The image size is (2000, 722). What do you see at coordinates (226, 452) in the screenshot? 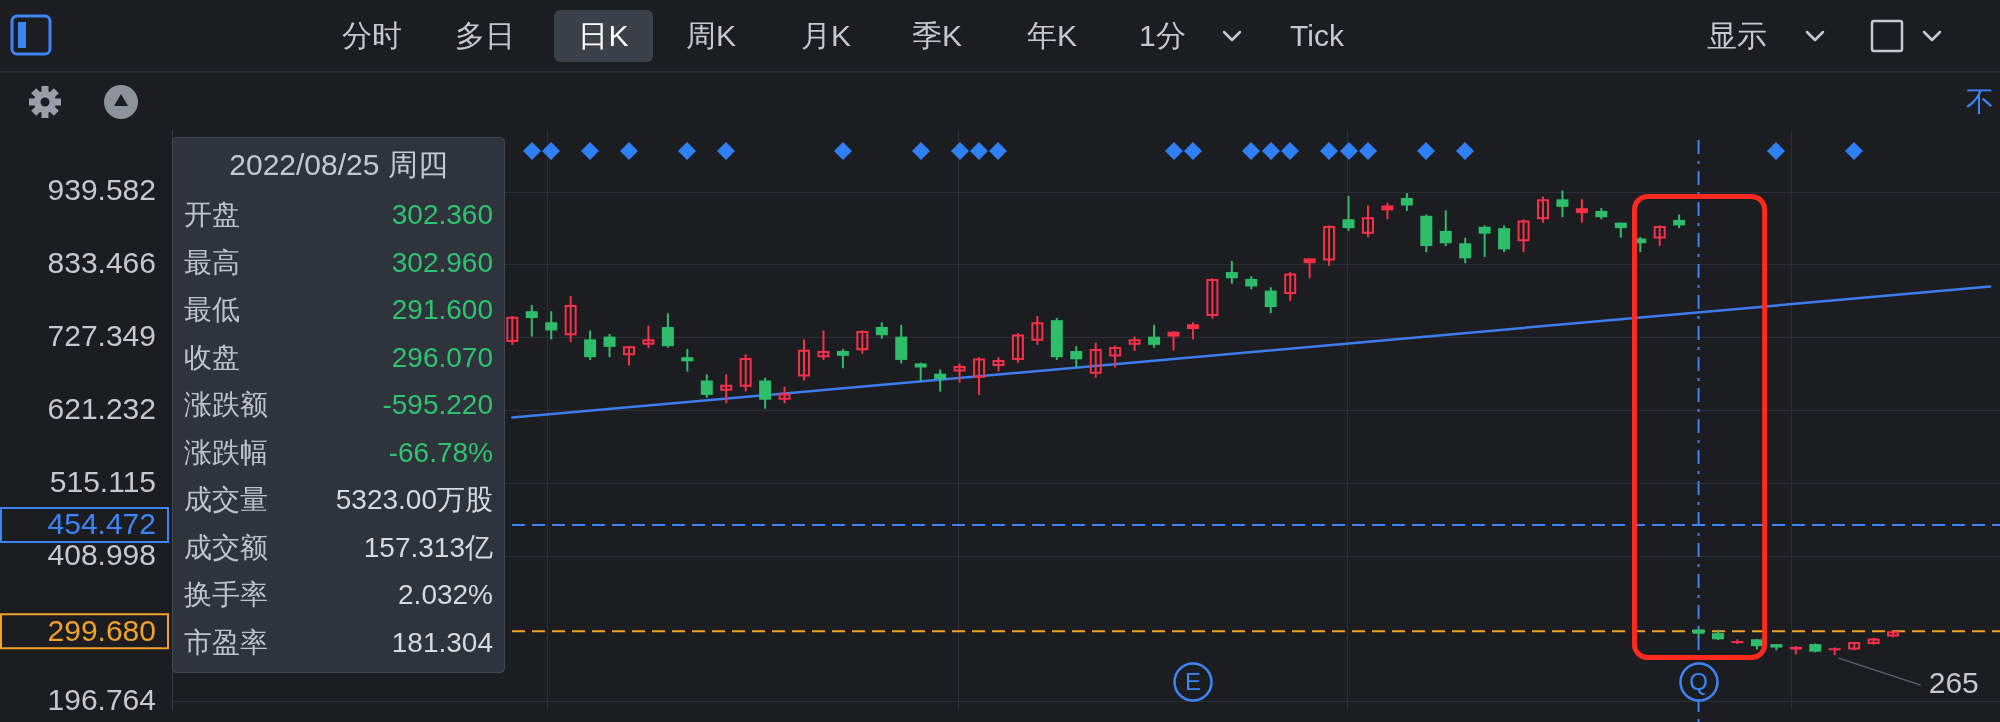
I see `annotation: 涨跌幅` at bounding box center [226, 452].